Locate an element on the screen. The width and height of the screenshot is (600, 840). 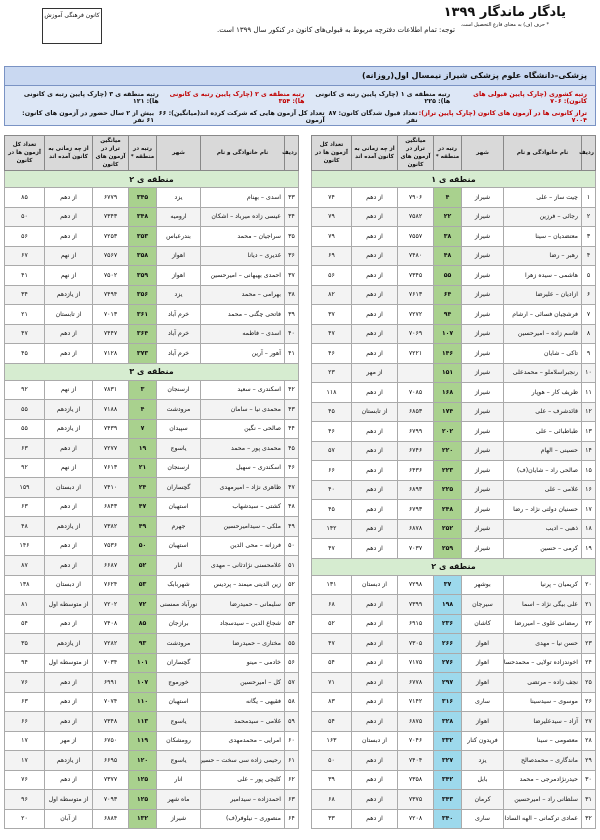
data-row: ۱۱ ظریف کار – هوپار شیراز ۱۶۸ ۷۰۸۵ از دهم ۱۱۸ is located at coordinates (453, 392).